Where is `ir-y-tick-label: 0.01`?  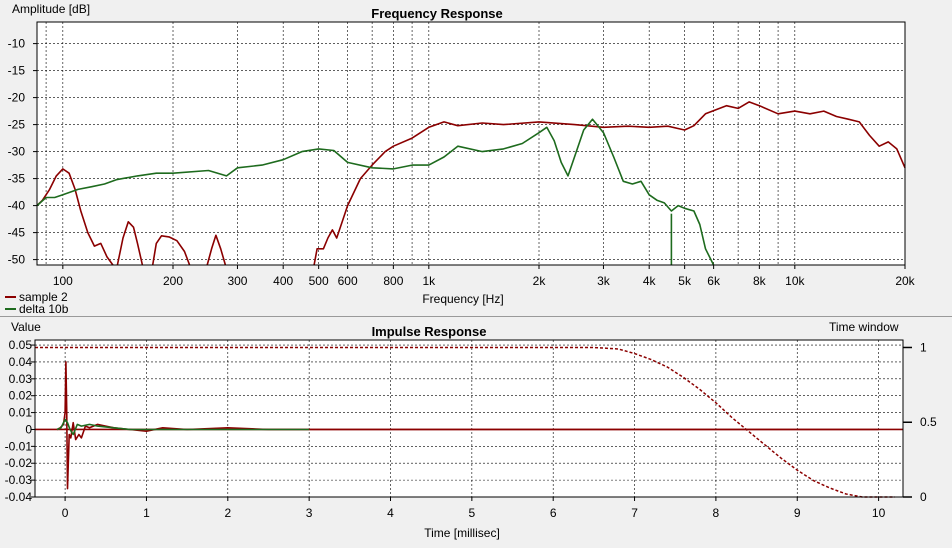 ir-y-tick-label: 0.01 is located at coordinates (21, 413).